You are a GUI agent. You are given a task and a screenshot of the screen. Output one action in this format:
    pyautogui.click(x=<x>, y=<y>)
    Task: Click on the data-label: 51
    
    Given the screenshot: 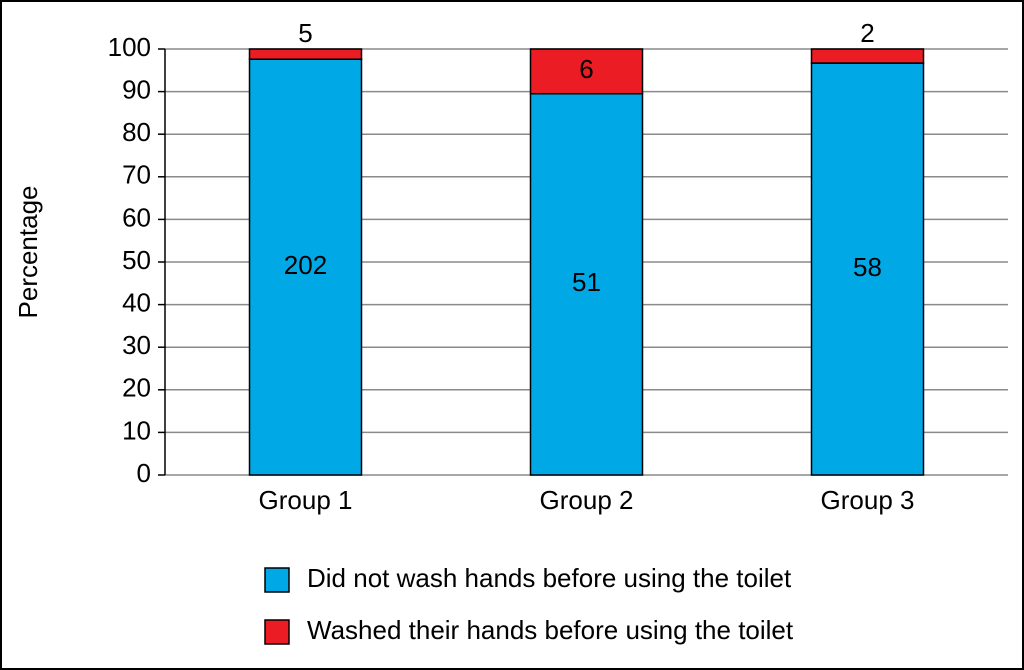 What is the action you would take?
    pyautogui.click(x=586, y=282)
    